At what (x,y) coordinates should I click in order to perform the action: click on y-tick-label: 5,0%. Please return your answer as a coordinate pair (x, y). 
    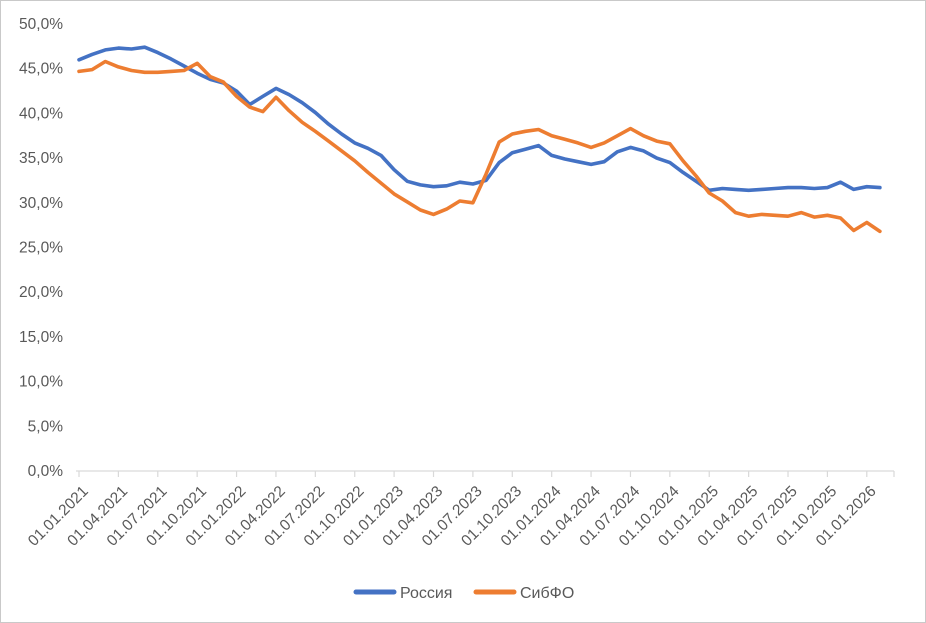
    Looking at the image, I should click on (46, 426).